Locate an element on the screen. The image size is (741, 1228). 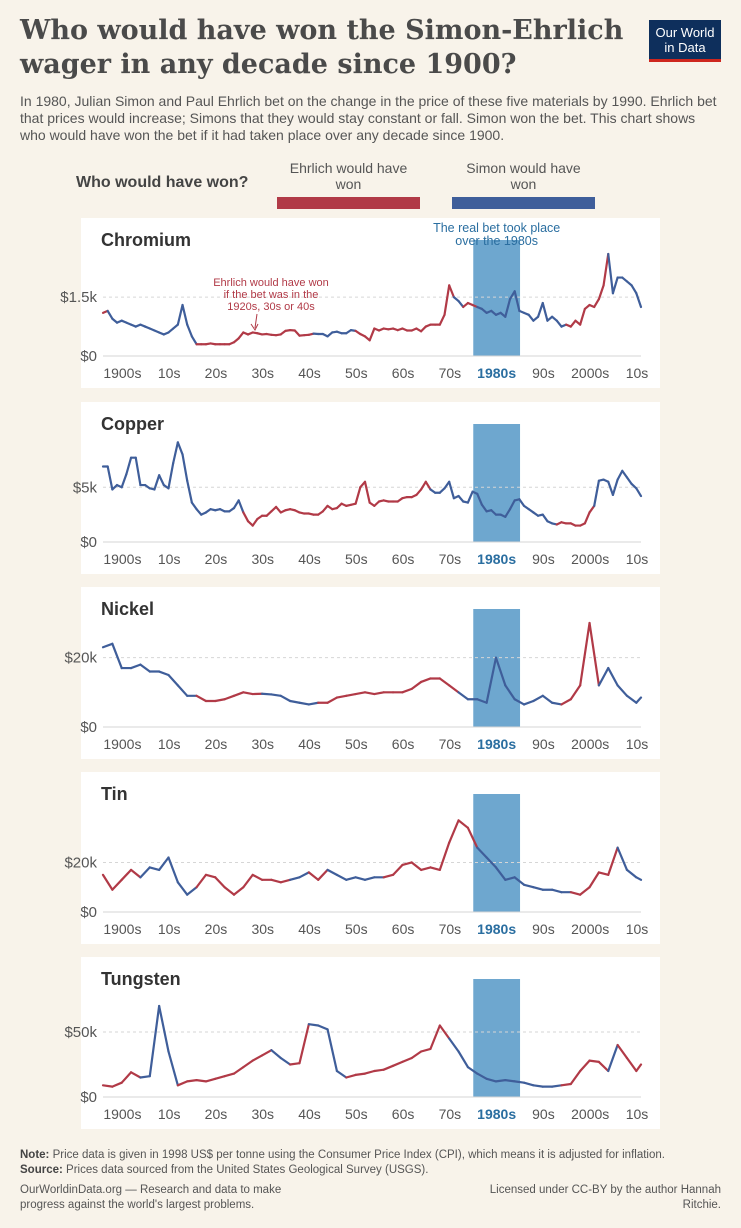
nickel-bet-band is located at coordinates (497, 668).